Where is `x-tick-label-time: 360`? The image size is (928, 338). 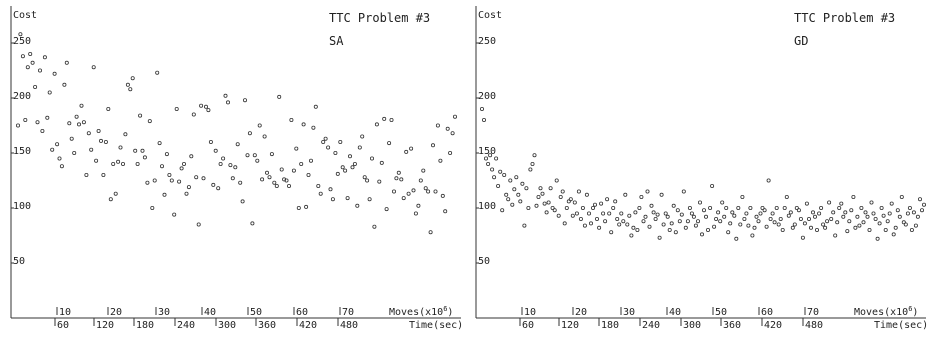 x-tick-label-time: 360 is located at coordinates (732, 325).